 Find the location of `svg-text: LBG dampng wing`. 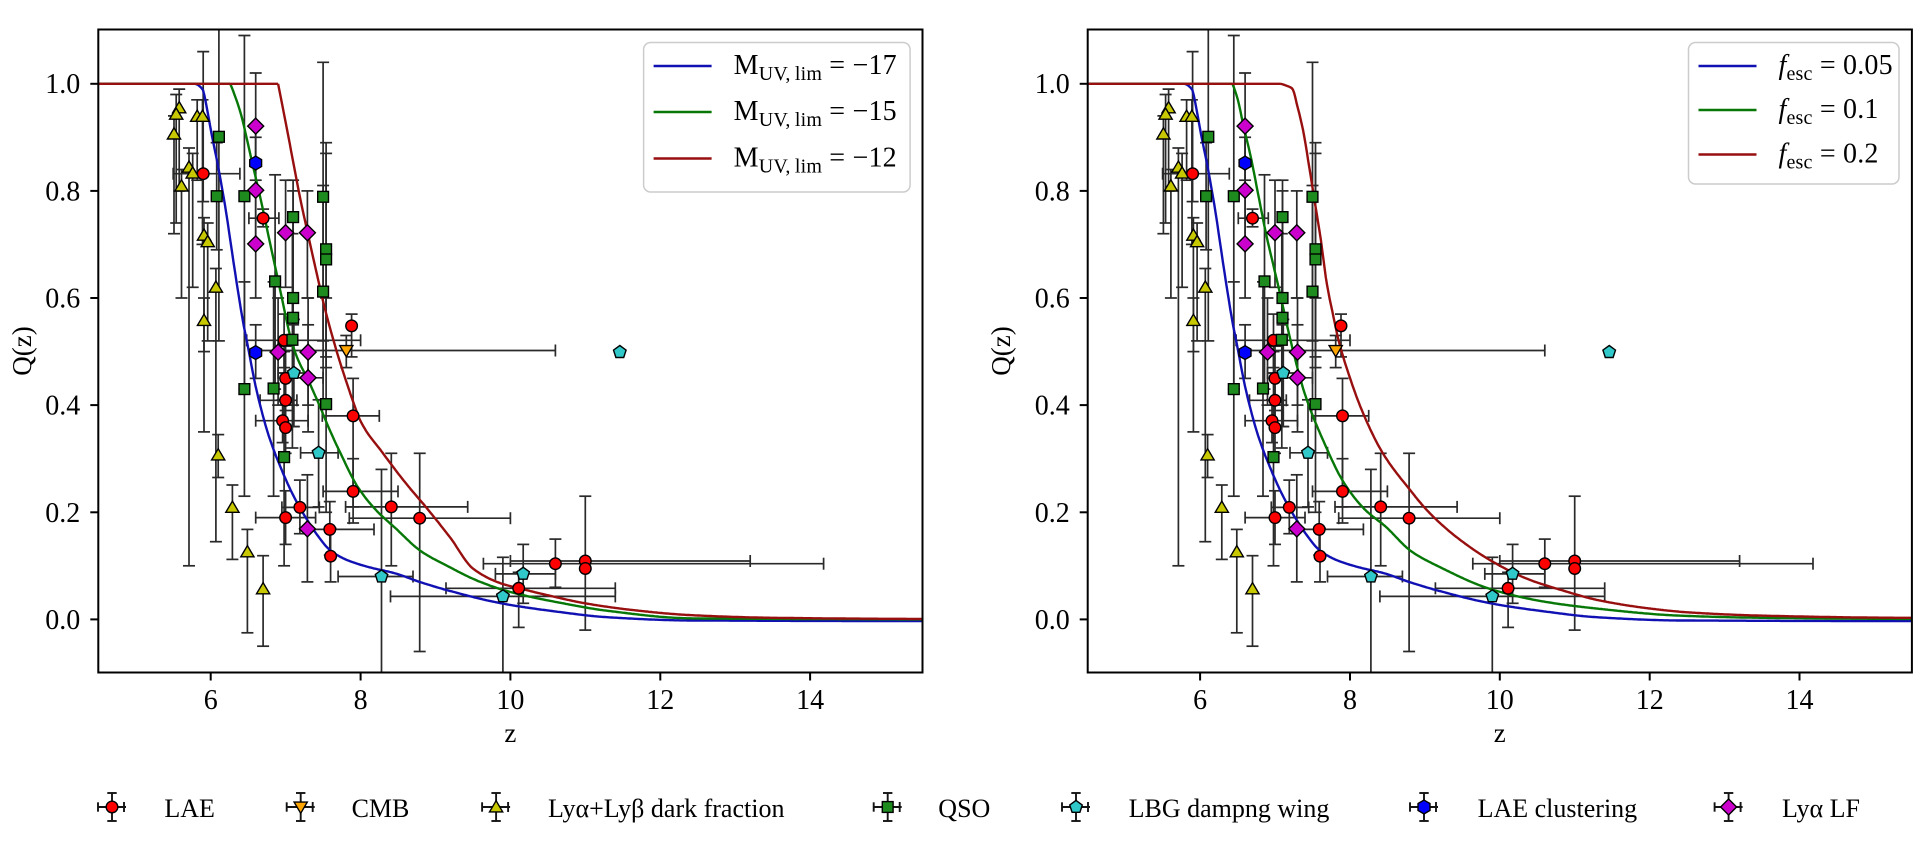

svg-text: LBG dampng wing is located at coordinates (1229, 808).